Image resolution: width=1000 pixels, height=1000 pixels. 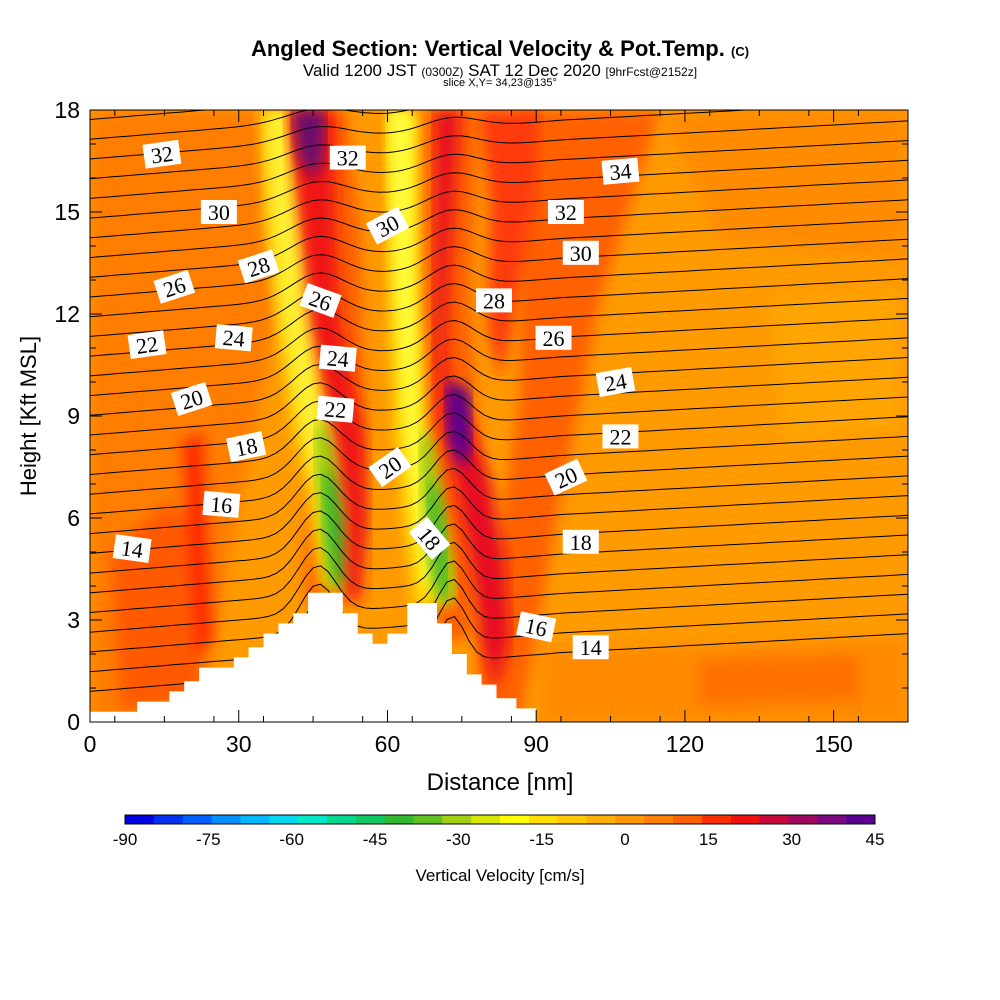 What do you see at coordinates (28, 416) in the screenshot?
I see `y-axis-label: Height [Kft MSL]` at bounding box center [28, 416].